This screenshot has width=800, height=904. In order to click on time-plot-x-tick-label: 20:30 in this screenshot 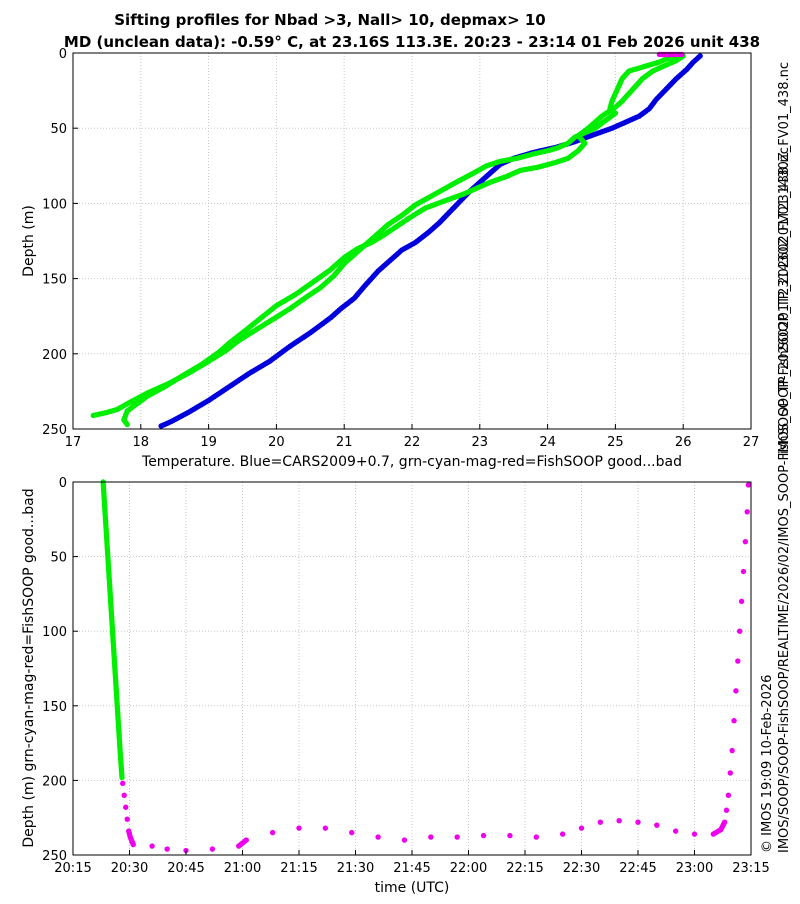, I will do `click(129, 868)`.